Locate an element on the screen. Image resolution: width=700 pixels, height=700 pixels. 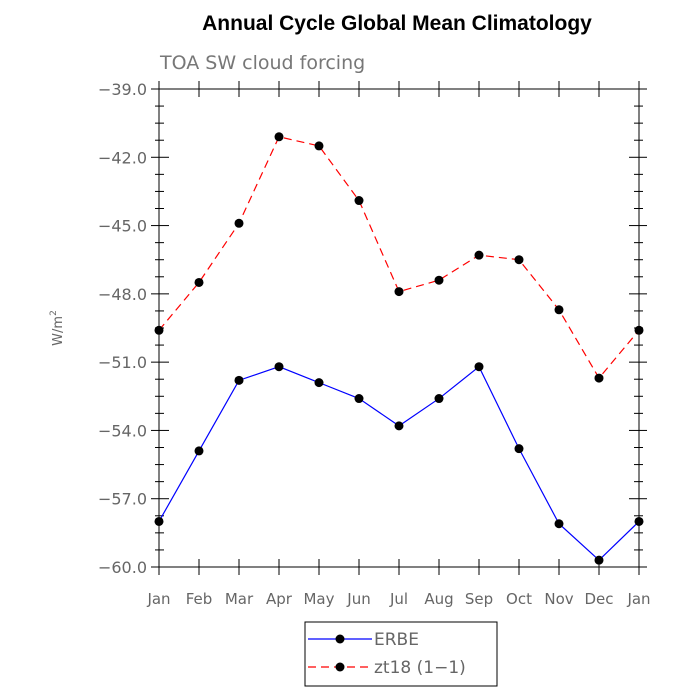
legend-label-0: ERBE is located at coordinates (396, 640).